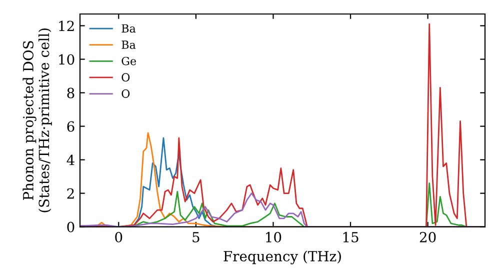 This screenshot has width=500, height=280. What do you see at coordinates (70, 160) in the screenshot?
I see `y-tick-label: 4` at bounding box center [70, 160].